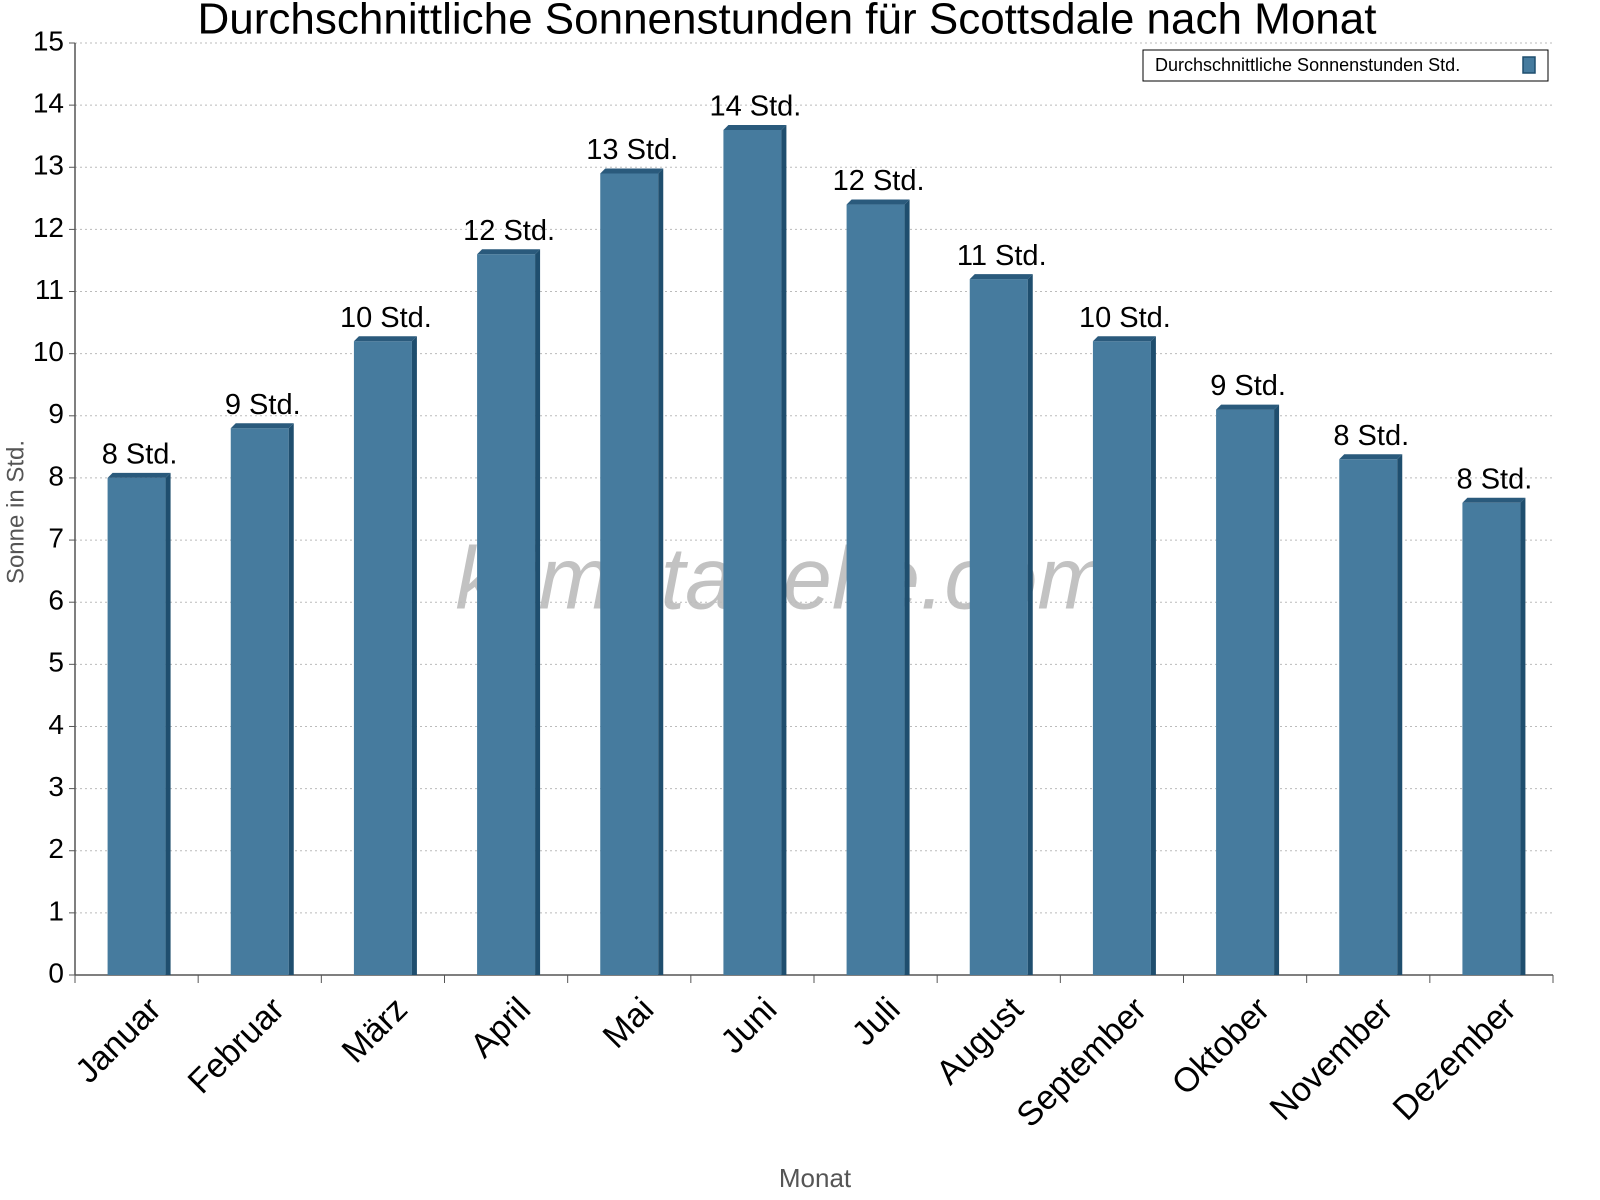 The image size is (1600, 1200). I want to click on y-tick-label: 13, so click(48, 165).